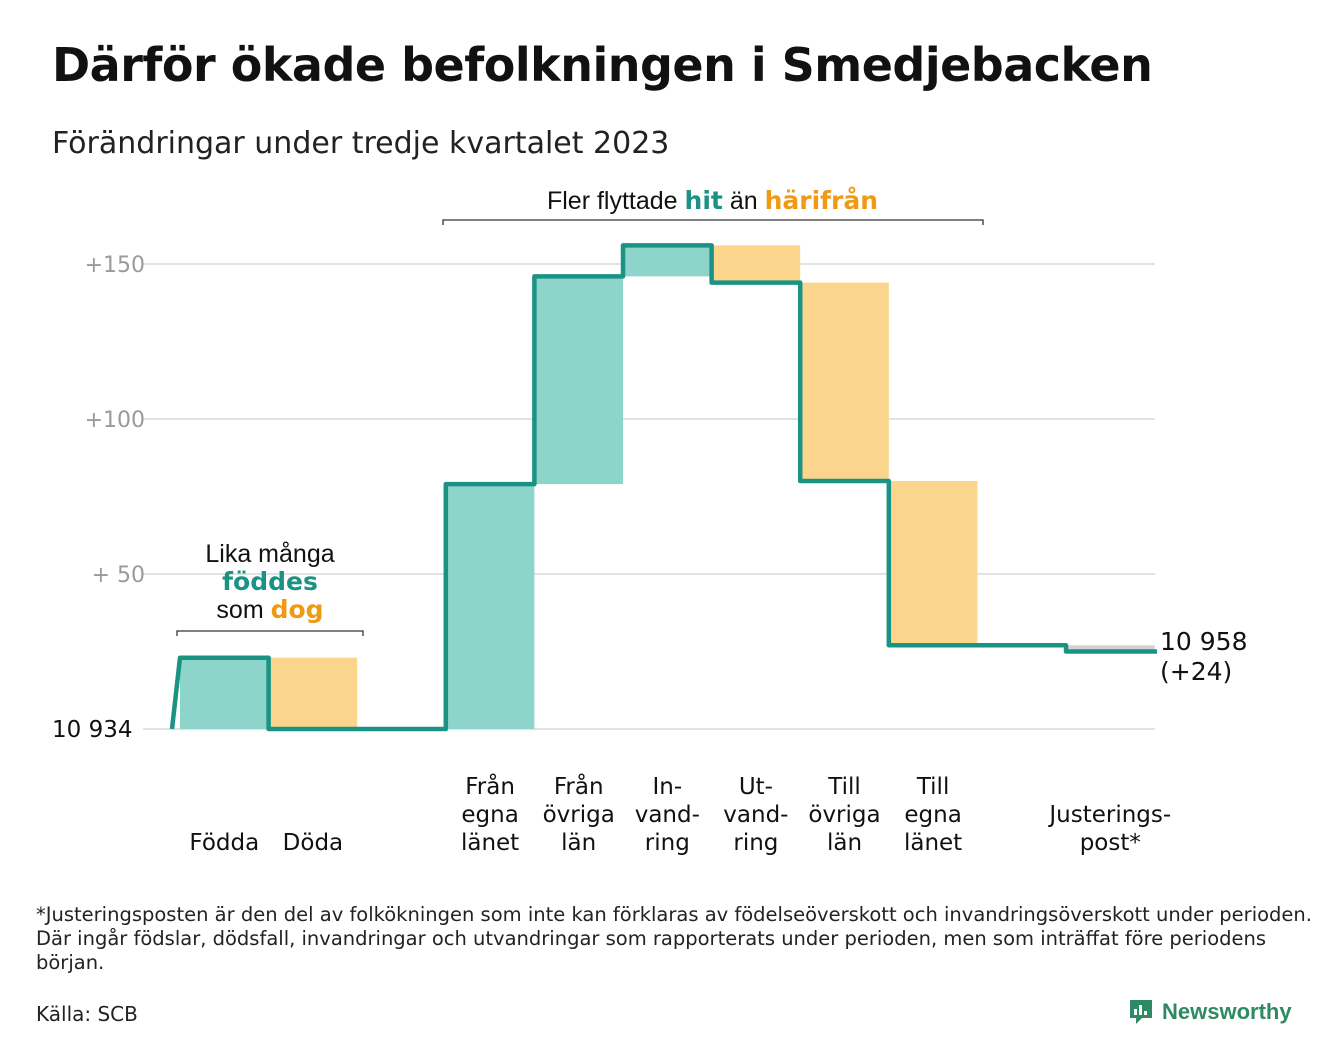 The height and width of the screenshot is (1060, 1340). What do you see at coordinates (87, 1014) in the screenshot?
I see `source-note: Källa: SCB` at bounding box center [87, 1014].